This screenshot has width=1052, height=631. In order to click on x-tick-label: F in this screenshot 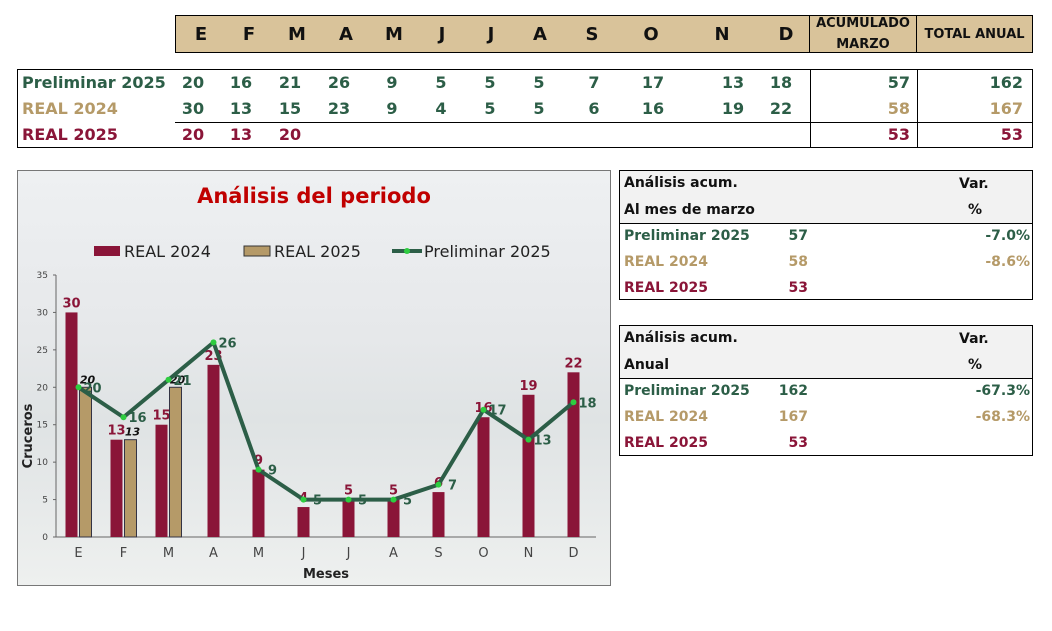, I will do `click(123, 553)`.